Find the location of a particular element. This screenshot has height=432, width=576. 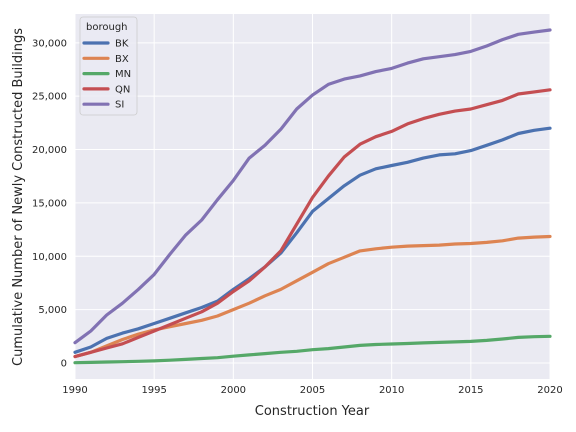

x-tick-labels: 1990 1995 2000 2005 2010 2015 2020 is located at coordinates (312, 390).